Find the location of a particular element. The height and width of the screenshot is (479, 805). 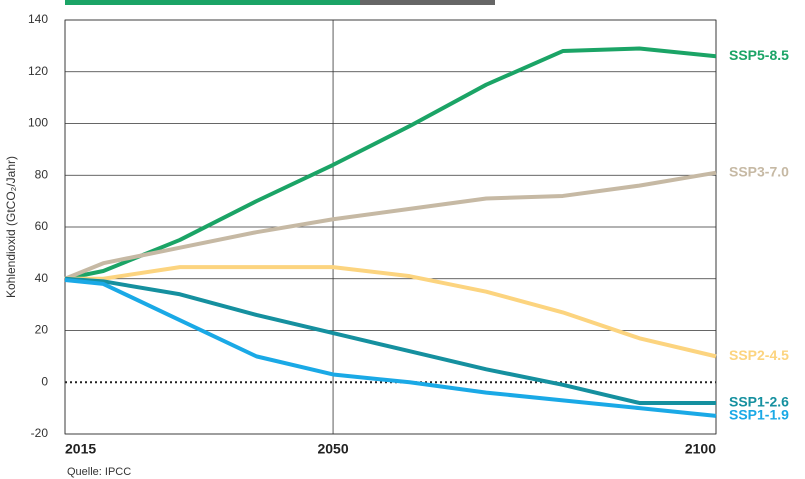

y-tick-label: 60 is located at coordinates (42, 226).